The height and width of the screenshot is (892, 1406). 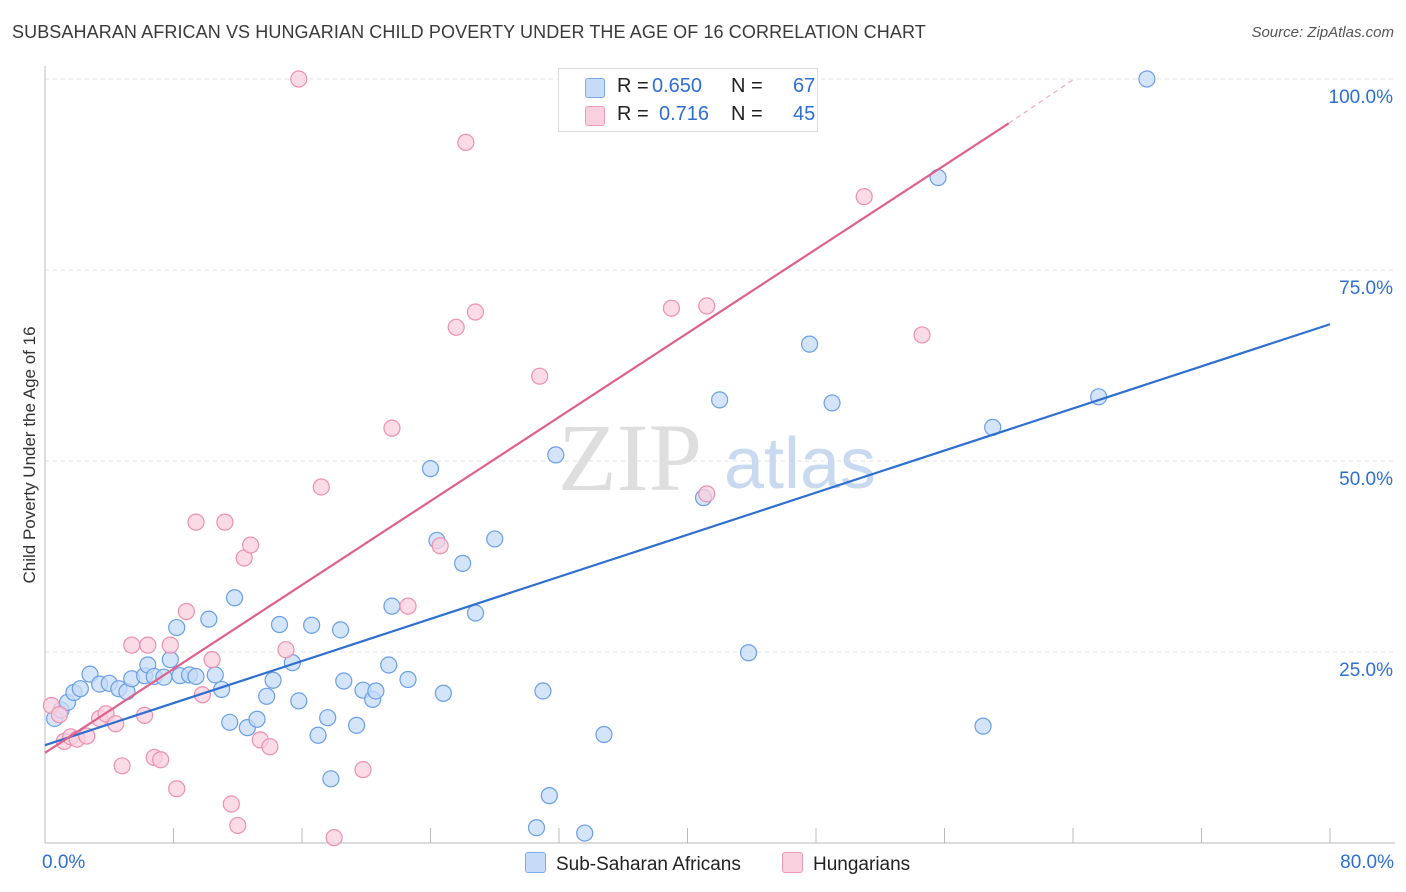 I want to click on y-tick-label: 100.0%, so click(x=1361, y=97).